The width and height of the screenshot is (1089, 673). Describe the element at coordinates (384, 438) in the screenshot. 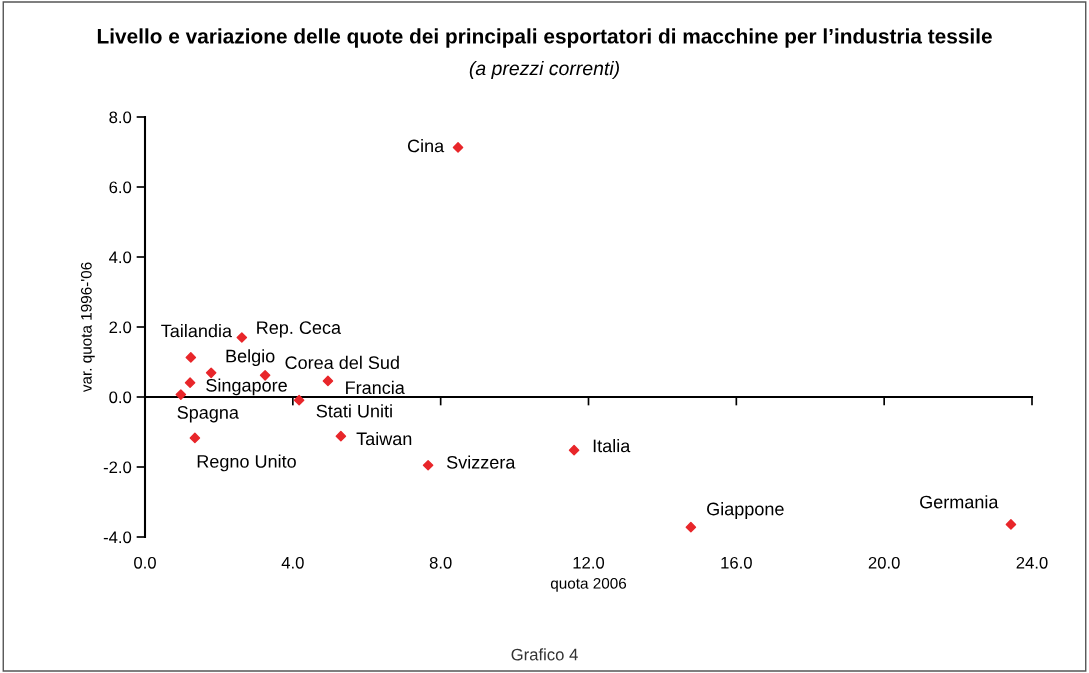

I see `annotation: Taiwan` at that location.